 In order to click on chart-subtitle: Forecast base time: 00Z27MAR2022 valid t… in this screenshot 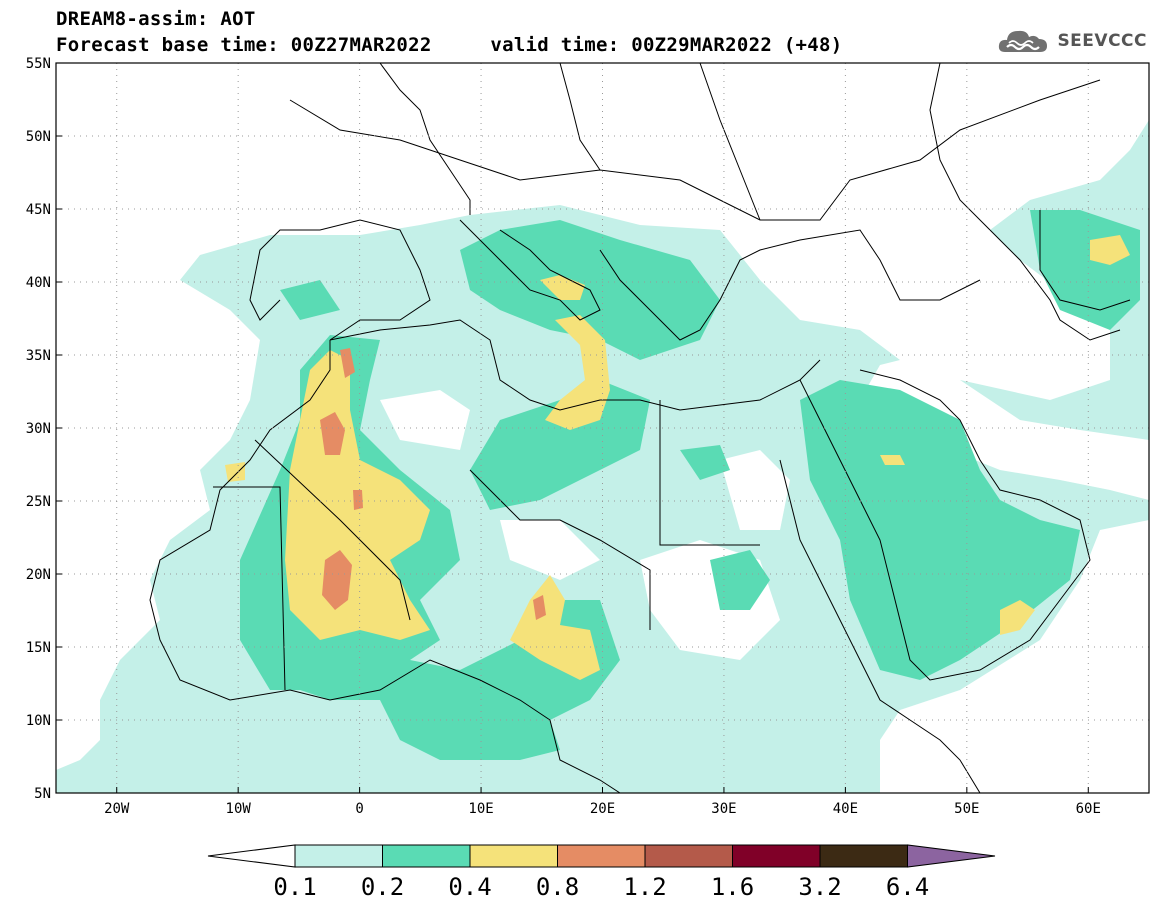, I will do `click(449, 45)`.